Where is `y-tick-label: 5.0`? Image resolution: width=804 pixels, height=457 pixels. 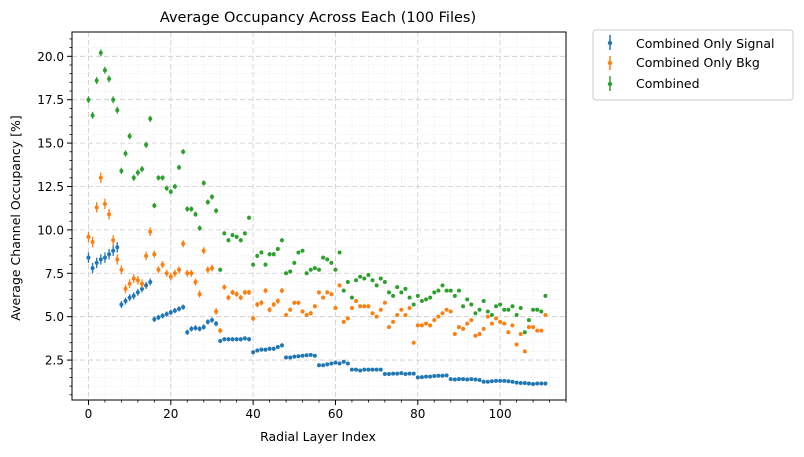 y-tick-label: 5.0 is located at coordinates (54, 317).